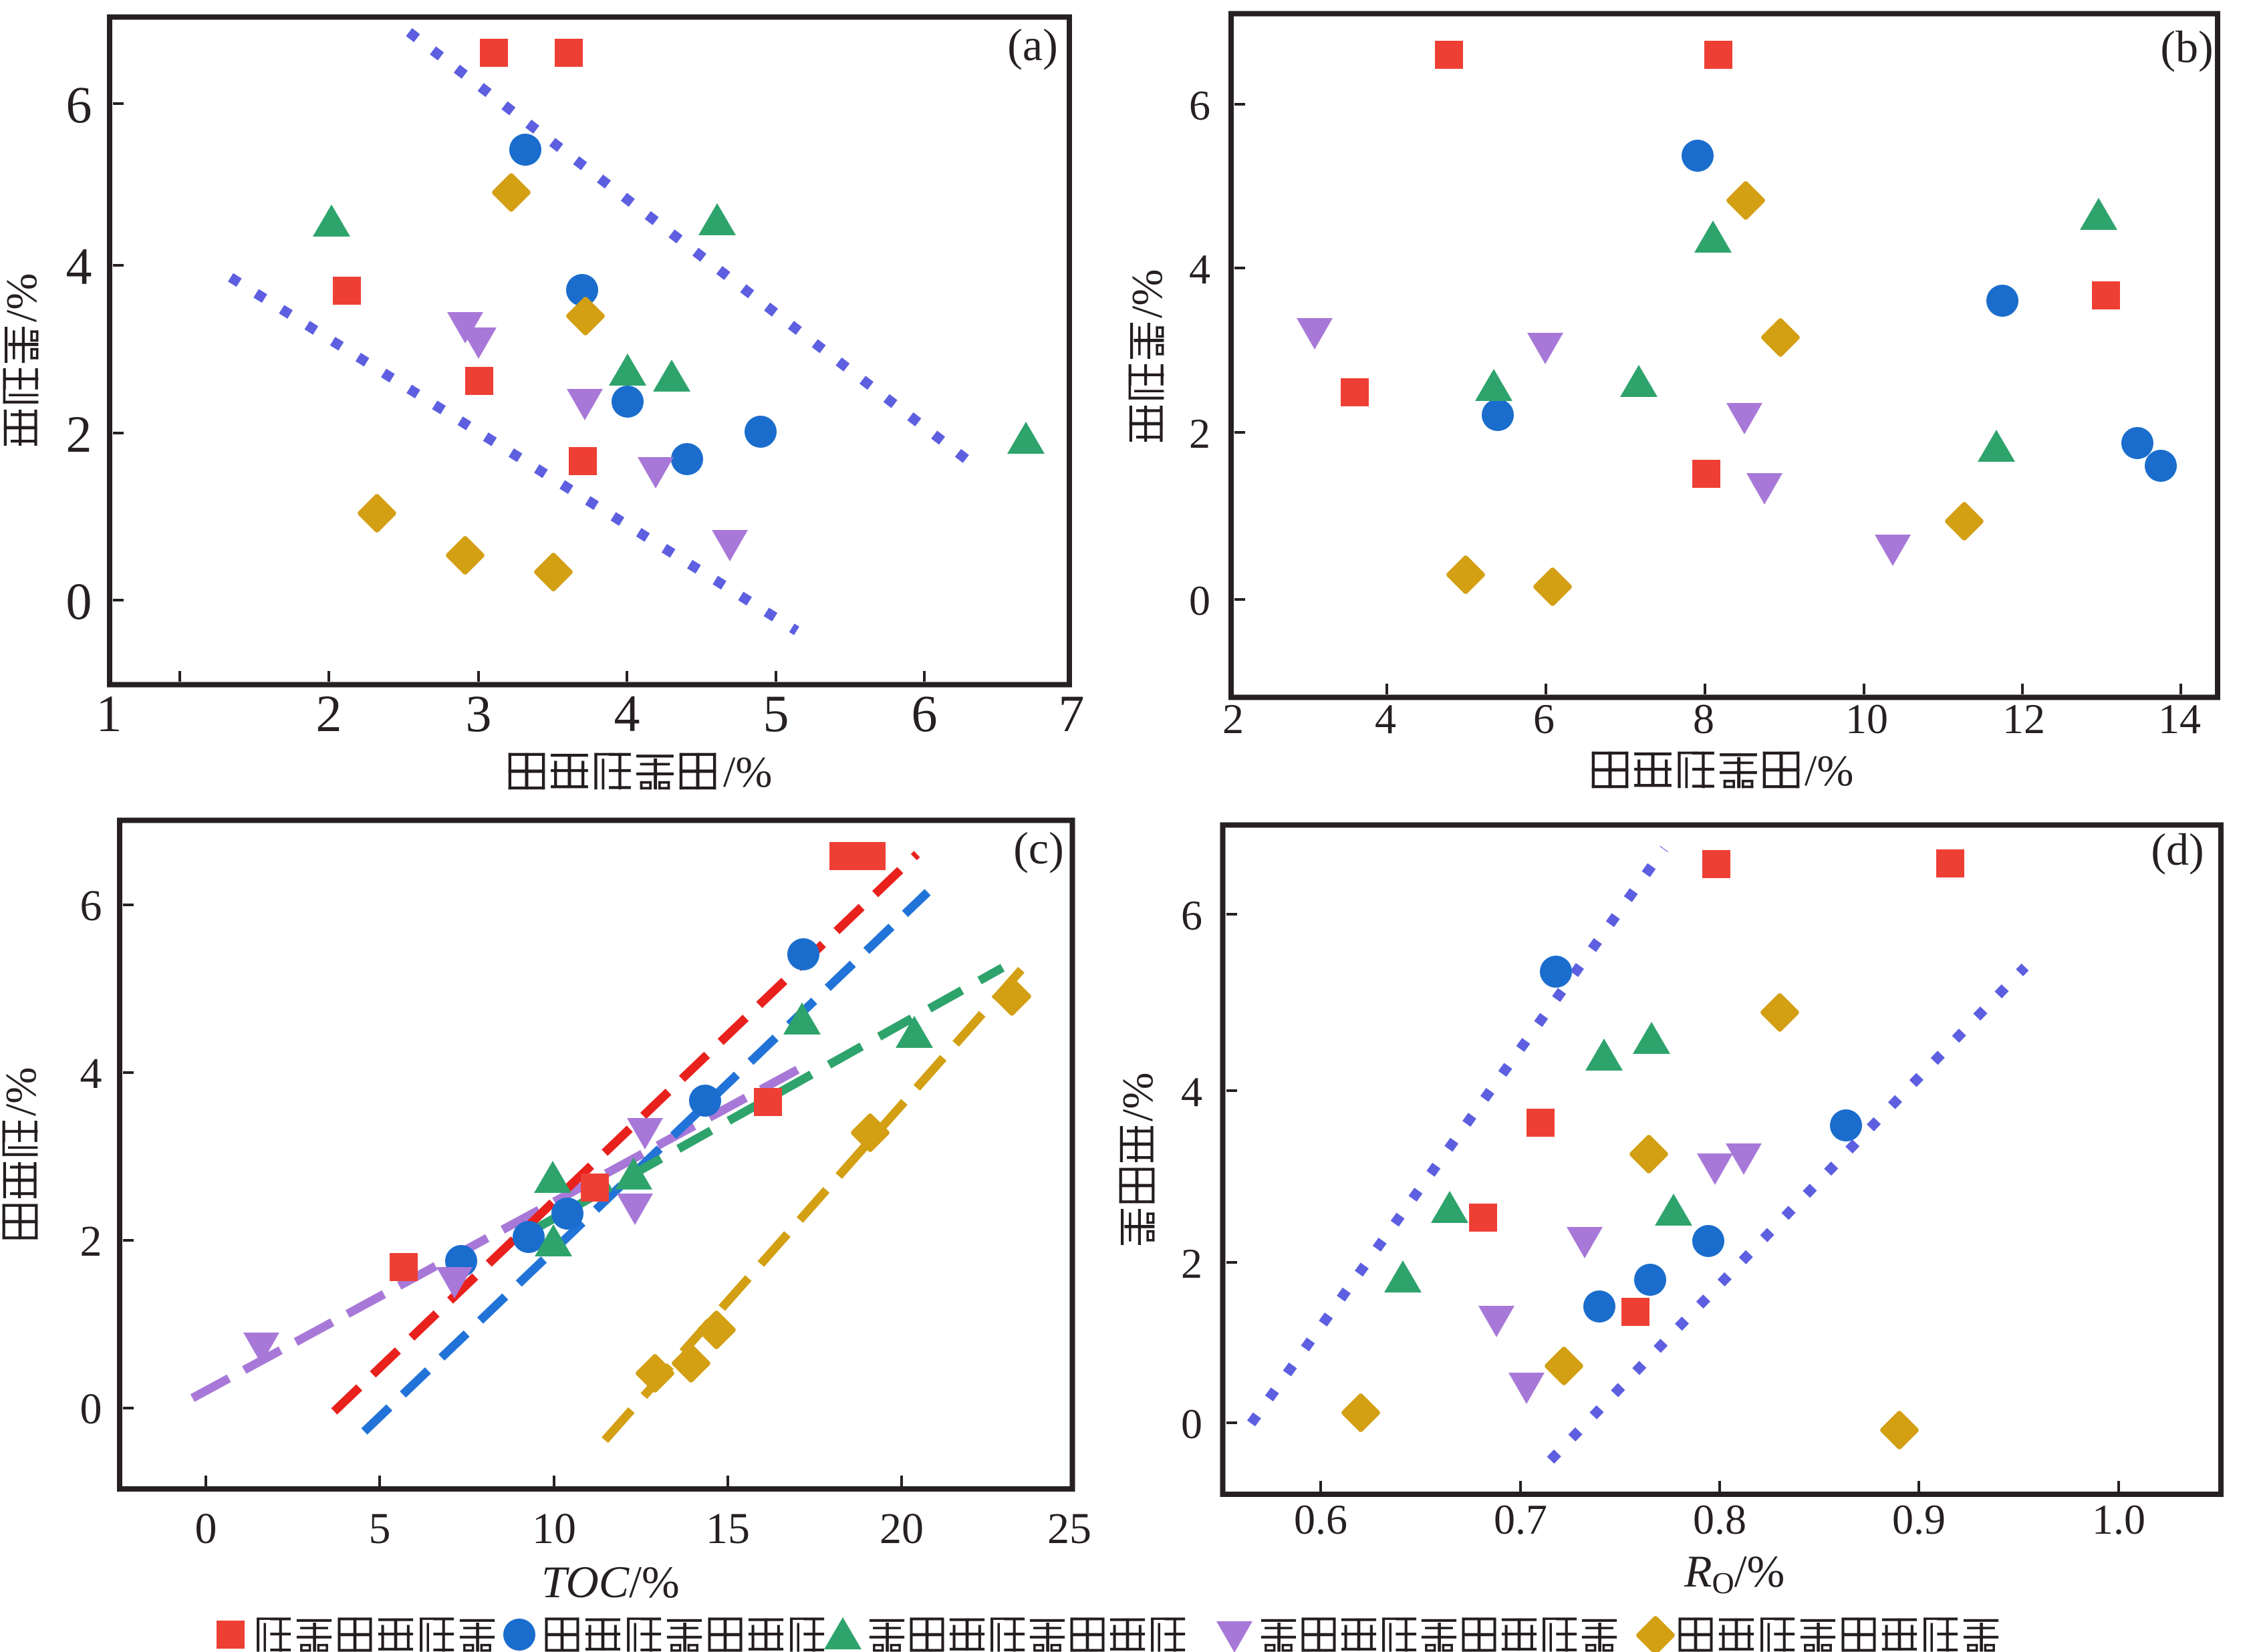 The width and height of the screenshot is (2251, 1652). Describe the element at coordinates (1703, 718) in the screenshot. I see `svg-text: 8` at that location.